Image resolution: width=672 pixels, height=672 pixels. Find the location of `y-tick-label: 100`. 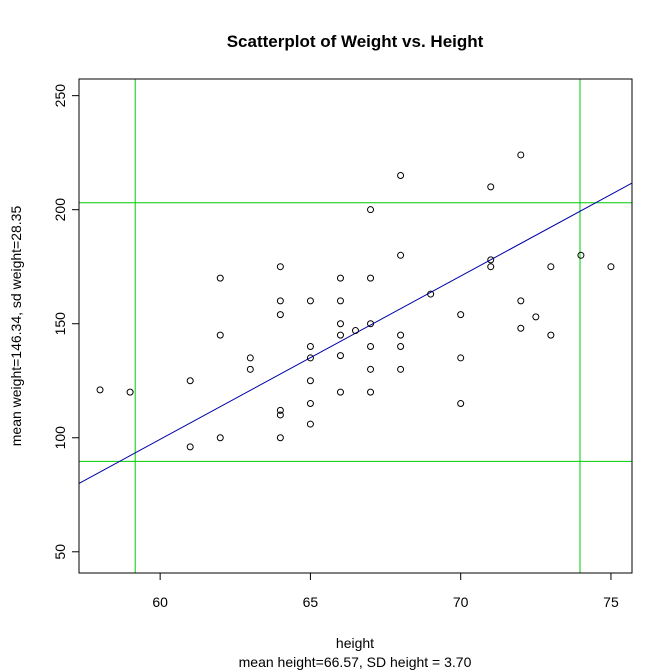

y-tick-label: 100 is located at coordinates (60, 438).